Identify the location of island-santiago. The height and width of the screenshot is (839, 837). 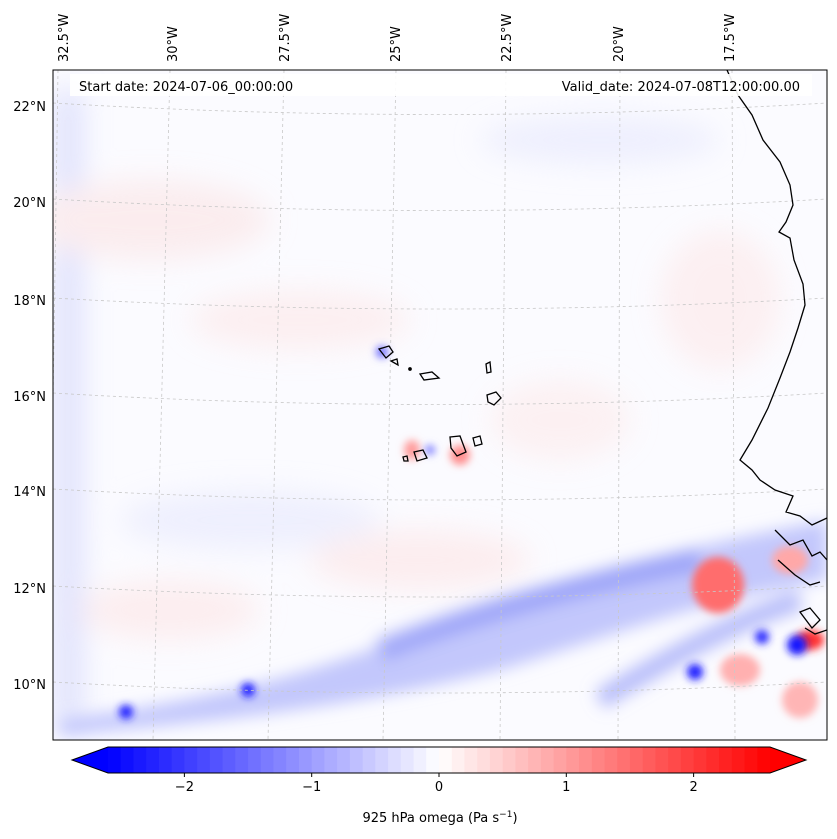
(458, 446).